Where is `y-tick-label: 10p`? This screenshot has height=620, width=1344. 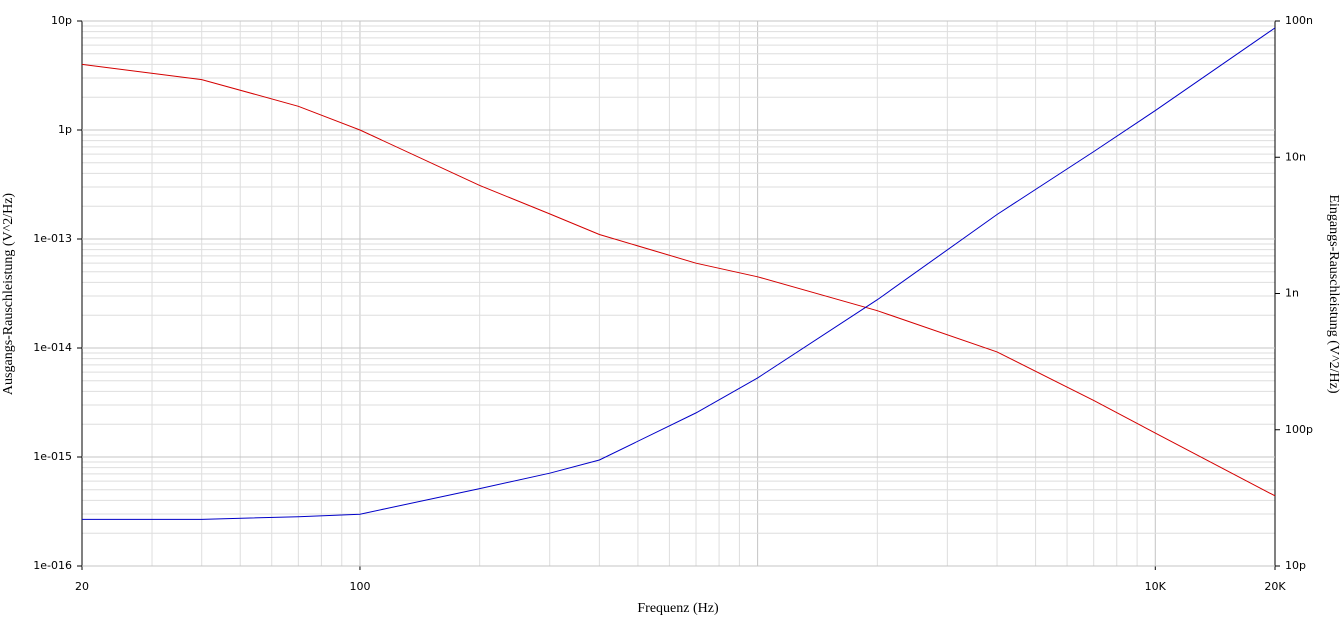
y-tick-label: 10p is located at coordinates (61, 20).